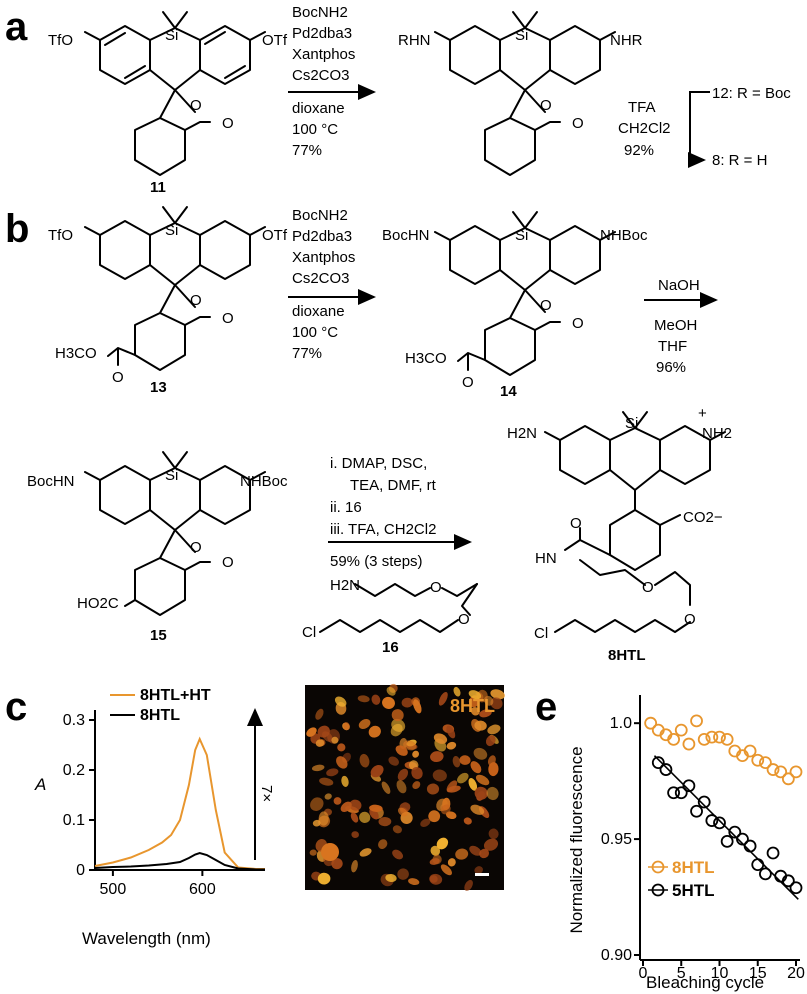  I want to click on scale-bar, so click(482, 874).